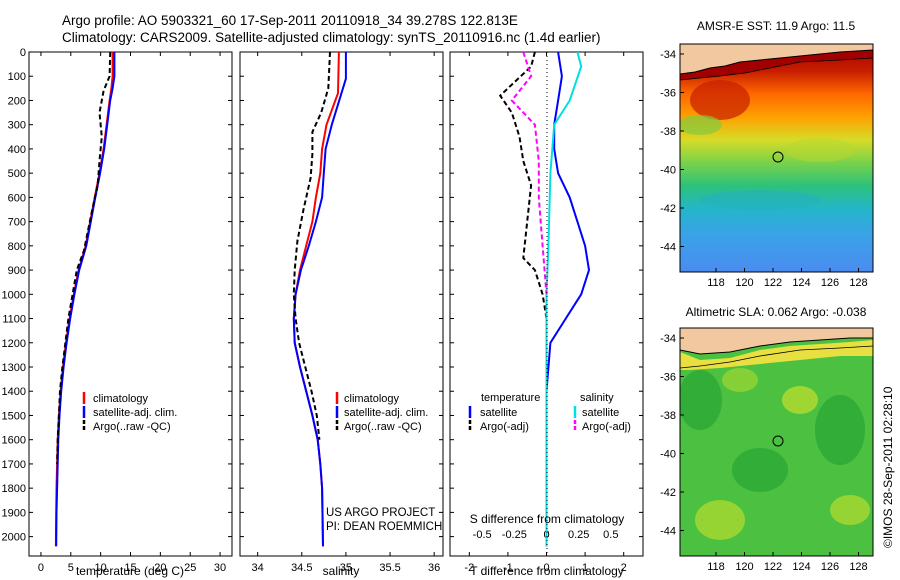  I want to click on sla-map-title: Altimetric SLA: 0.062 Argo: -0.038, so click(776, 312).